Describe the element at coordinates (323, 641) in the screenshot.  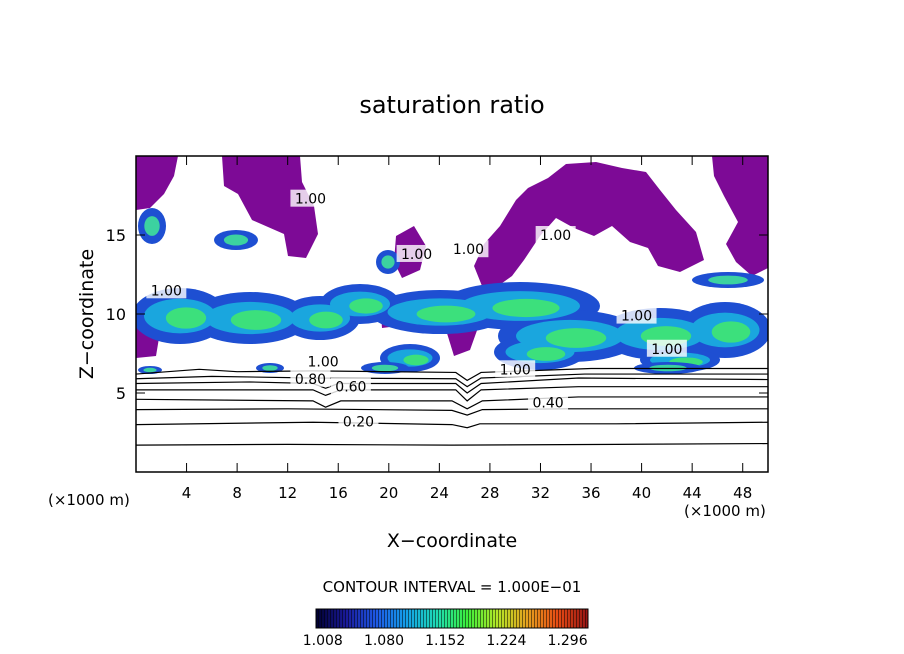
I see `colorbar-label: 1.008` at that location.